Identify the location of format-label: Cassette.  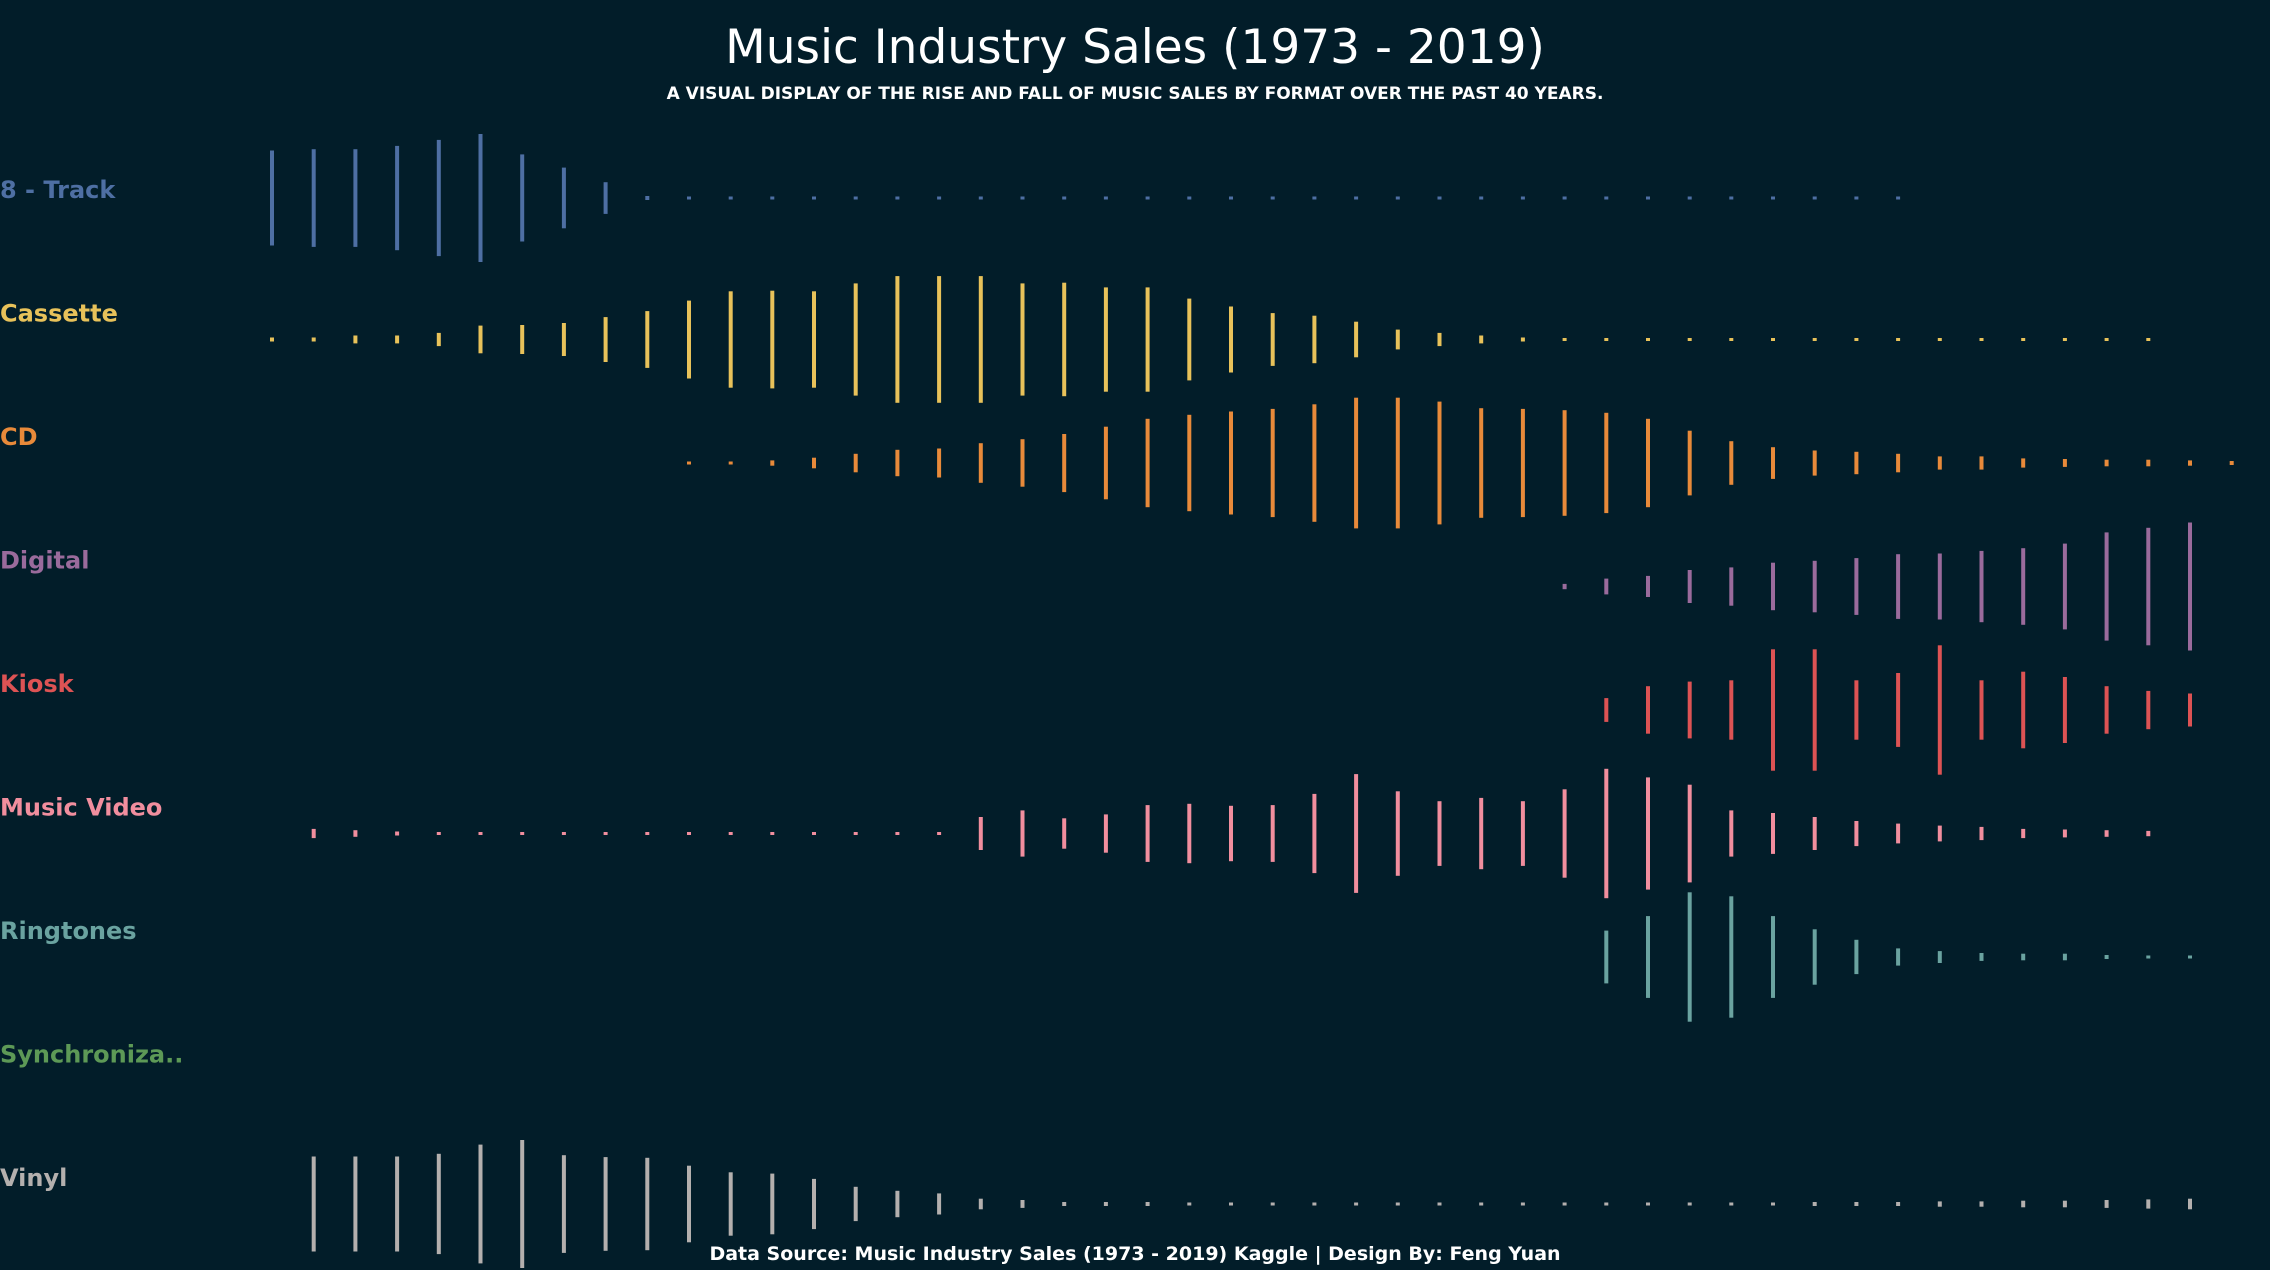
(59, 314).